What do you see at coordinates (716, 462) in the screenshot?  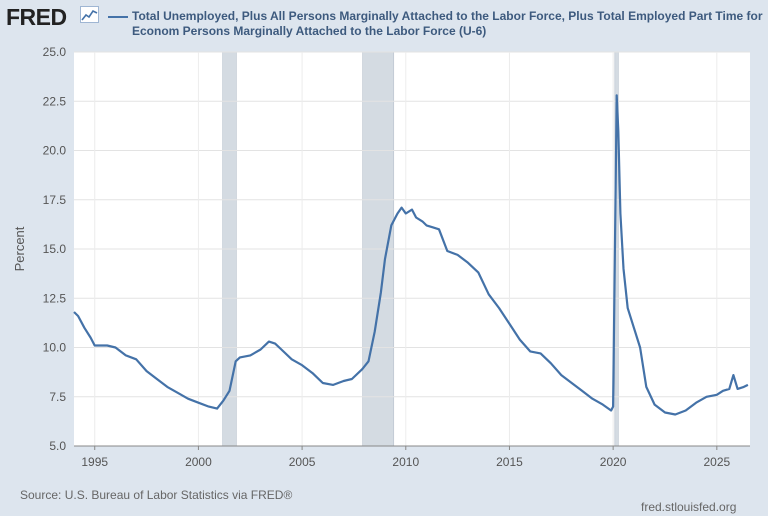 I see `x-tick-label: 2025` at bounding box center [716, 462].